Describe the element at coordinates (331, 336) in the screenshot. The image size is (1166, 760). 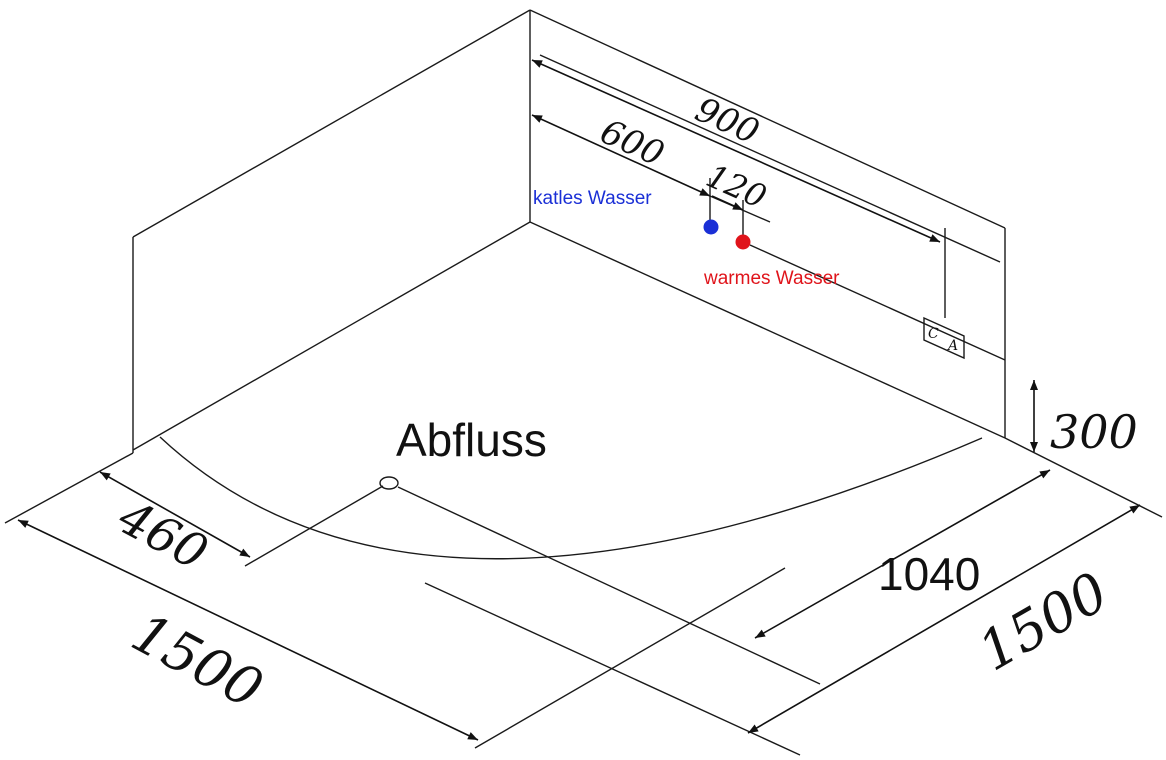
I see `left-wall-bottom-edge` at that location.